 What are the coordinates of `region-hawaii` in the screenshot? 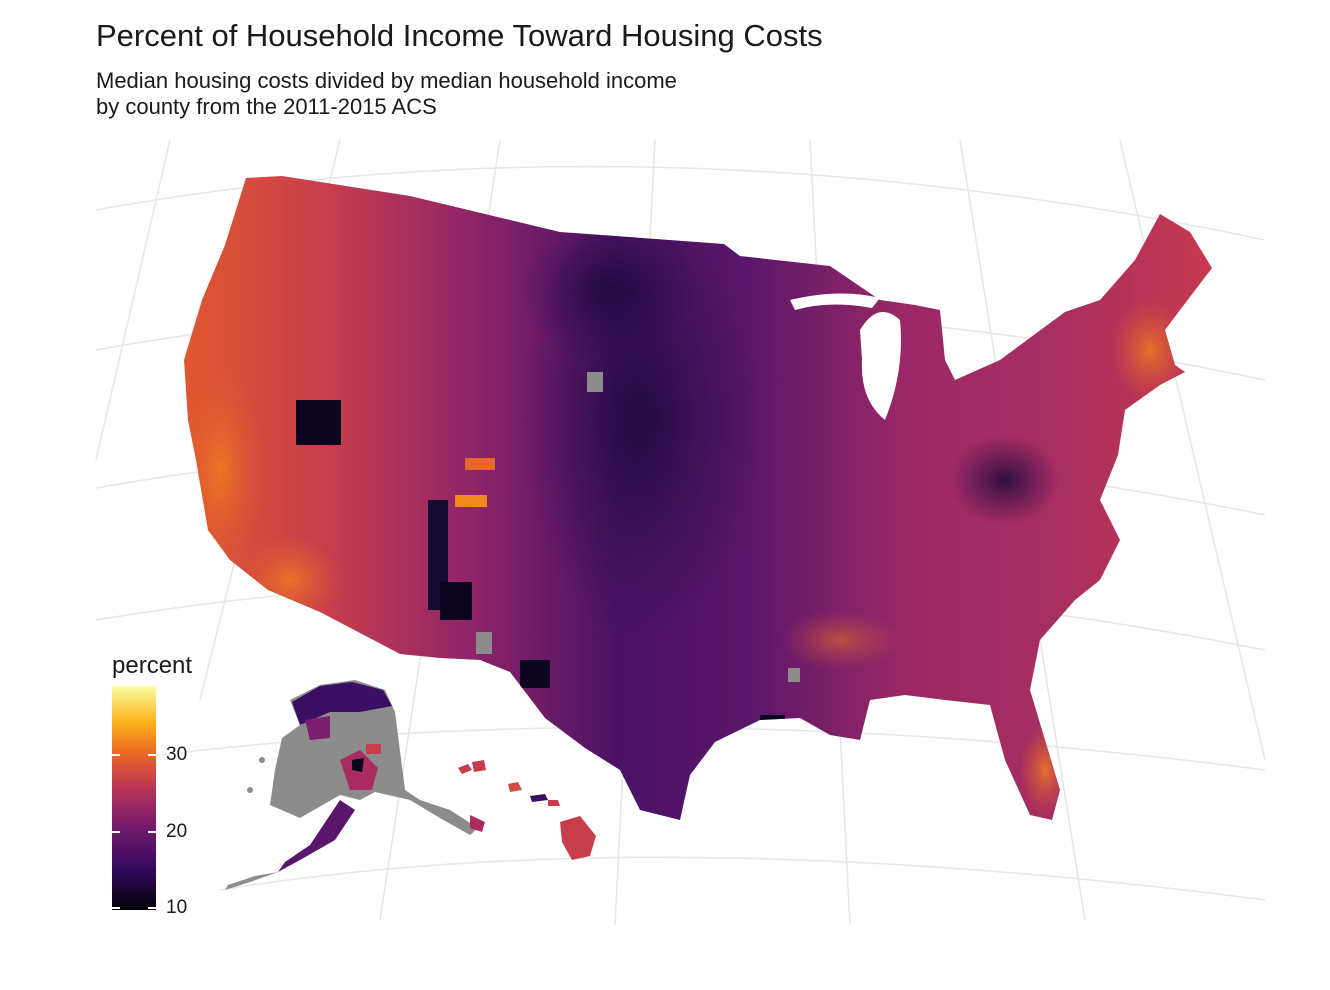 It's located at (527, 810).